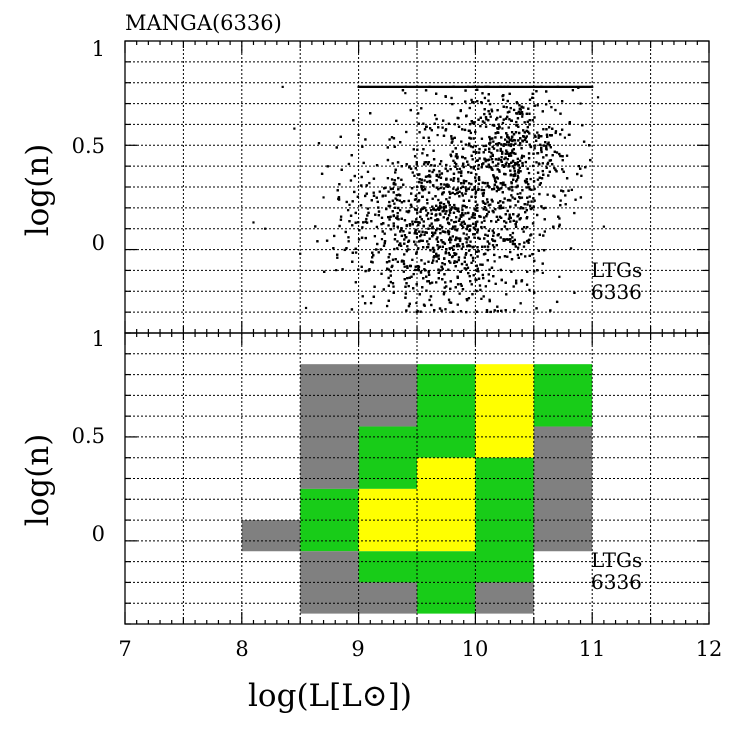 The image size is (744, 735). Describe the element at coordinates (241, 649) in the screenshot. I see `xtick-8: 8` at that location.